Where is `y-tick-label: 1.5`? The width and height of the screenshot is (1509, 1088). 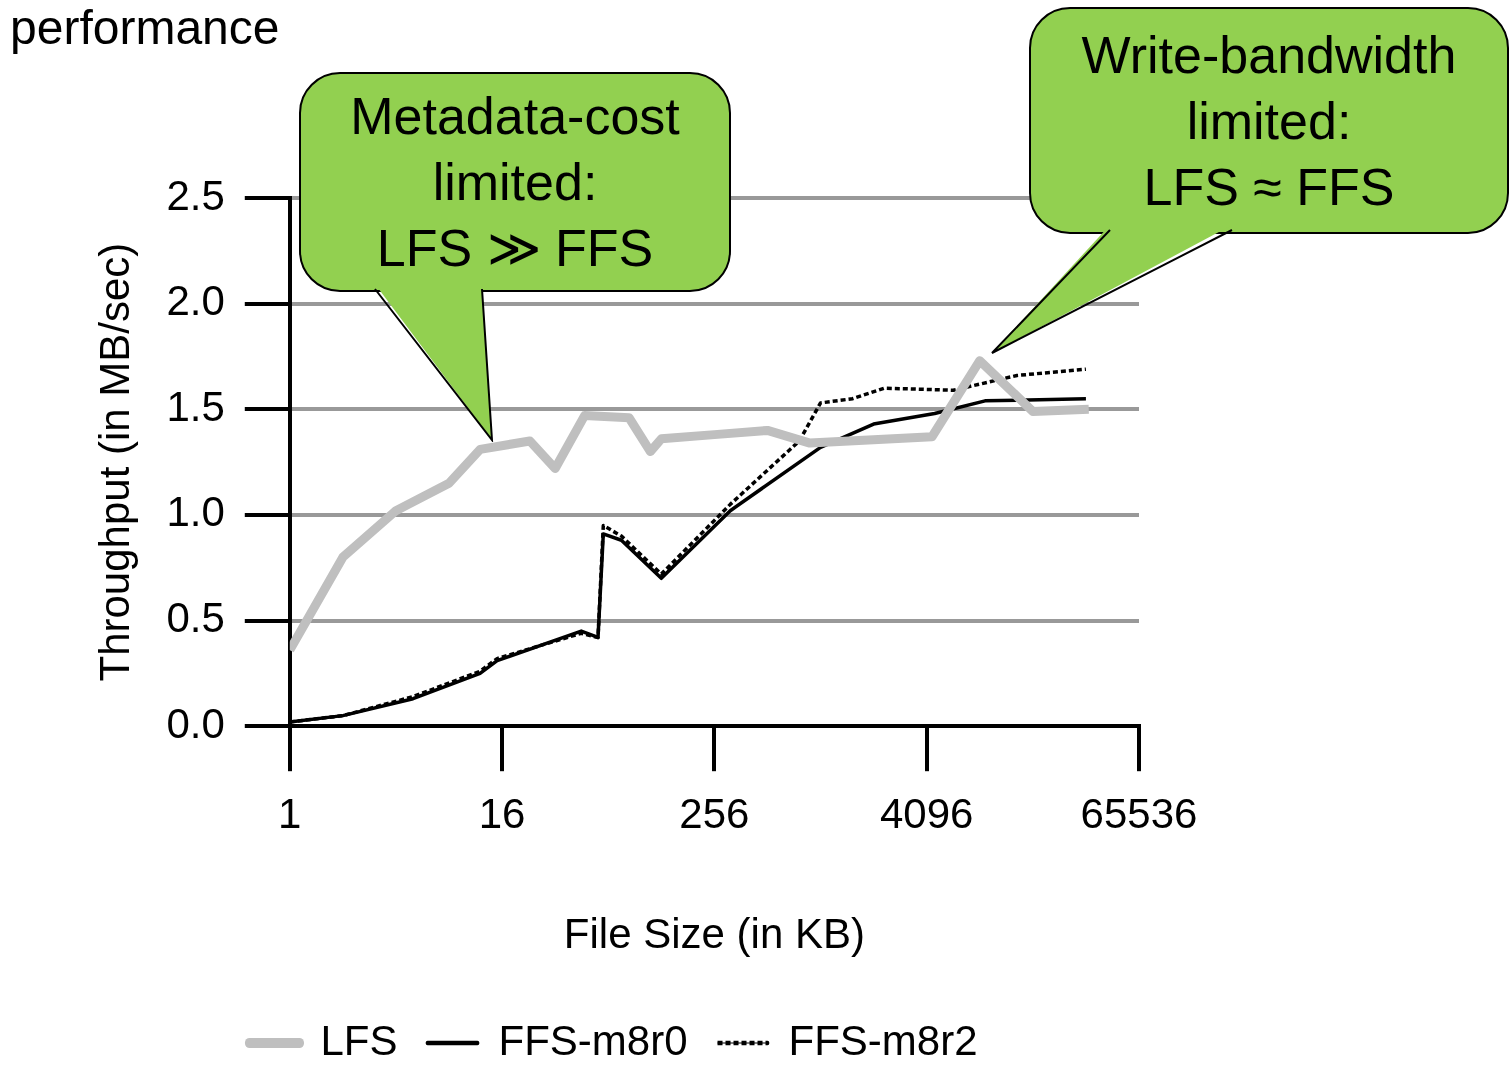
y-tick-label: 1.5 is located at coordinates (195, 406).